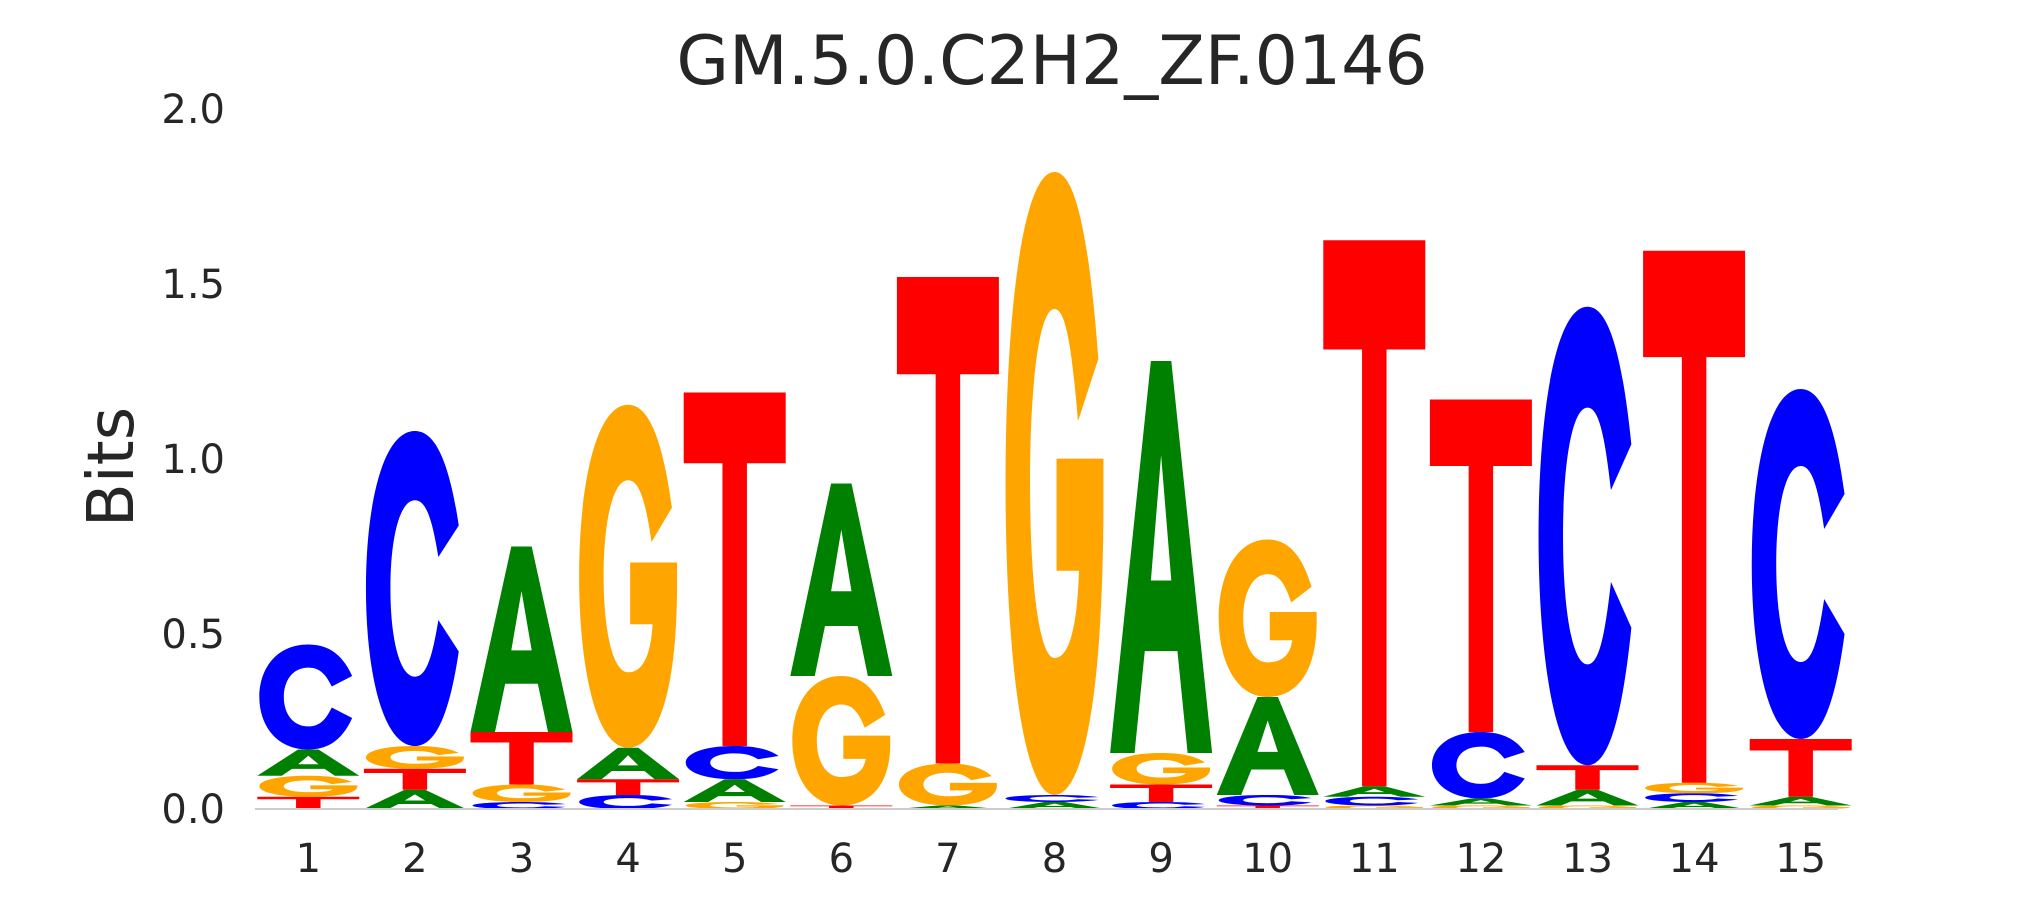 This screenshot has width=2025, height=900. Describe the element at coordinates (1694, 859) in the screenshot. I see `x-tick-label: 14` at that location.